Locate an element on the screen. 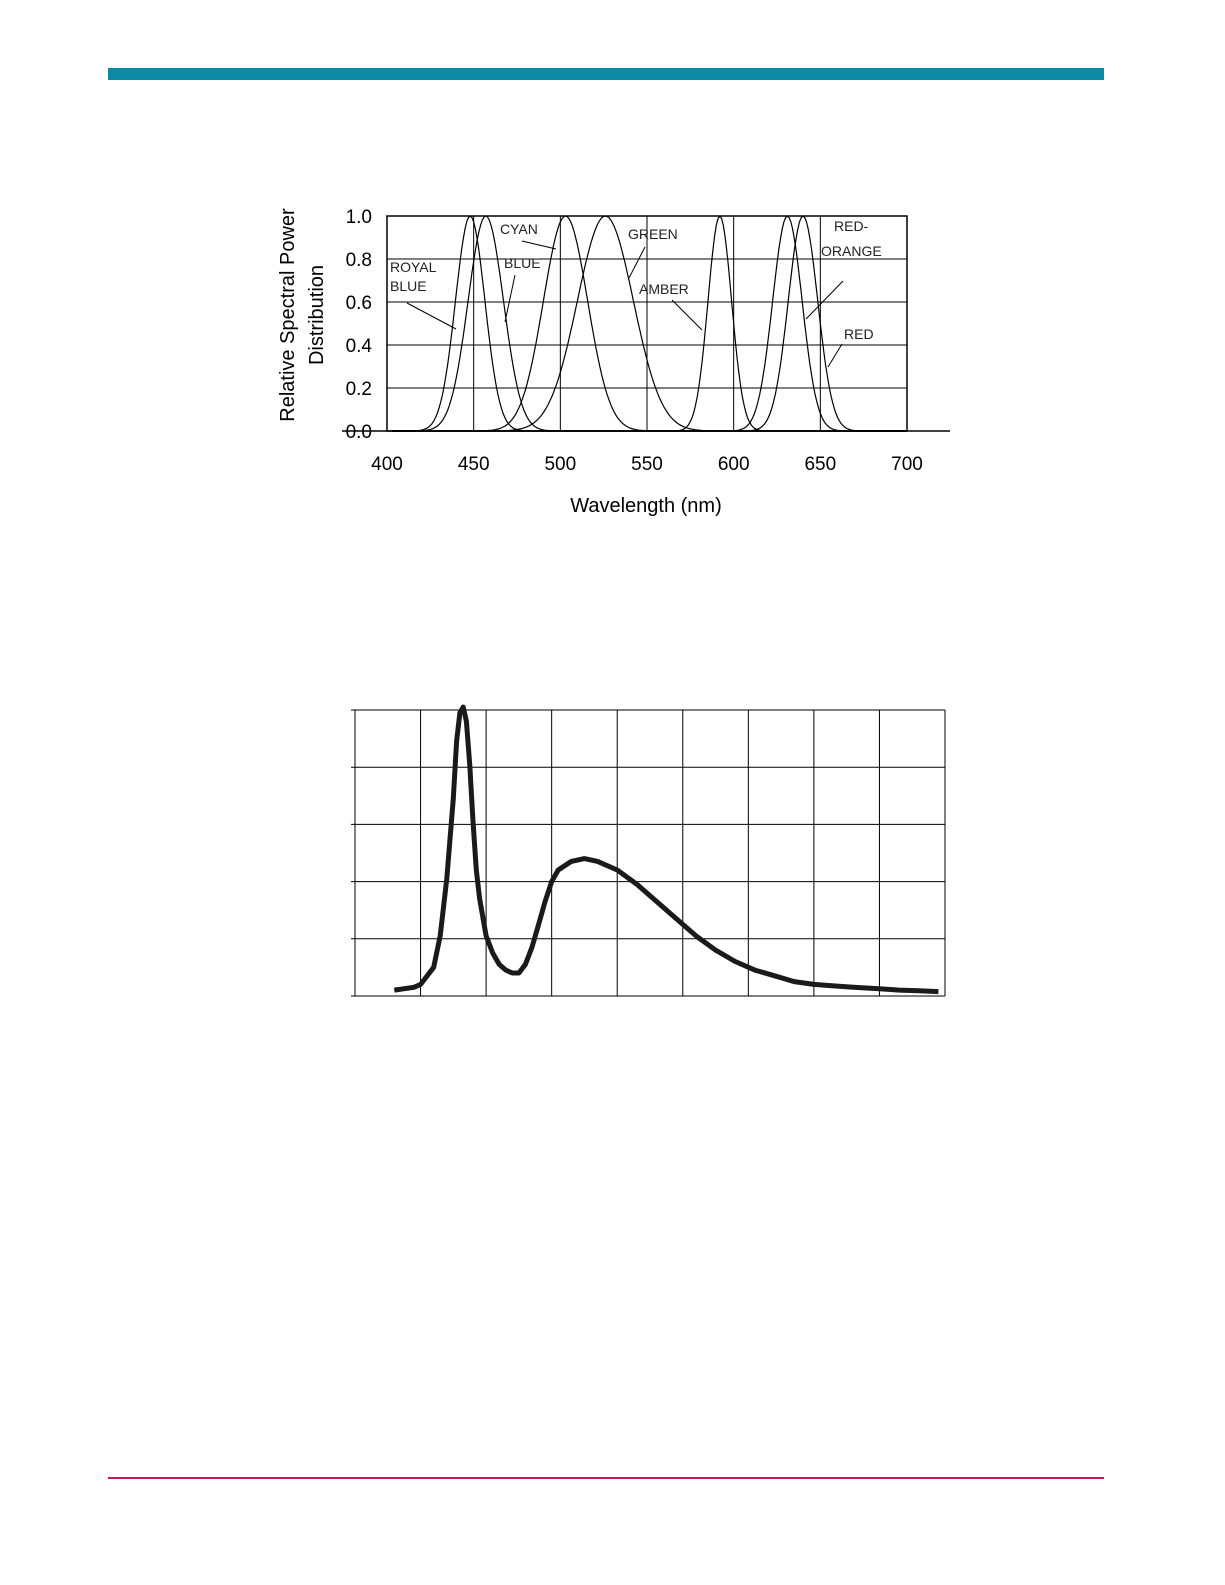 This screenshot has width=1225, height=1585. label-amber: AMBER is located at coordinates (664, 289).